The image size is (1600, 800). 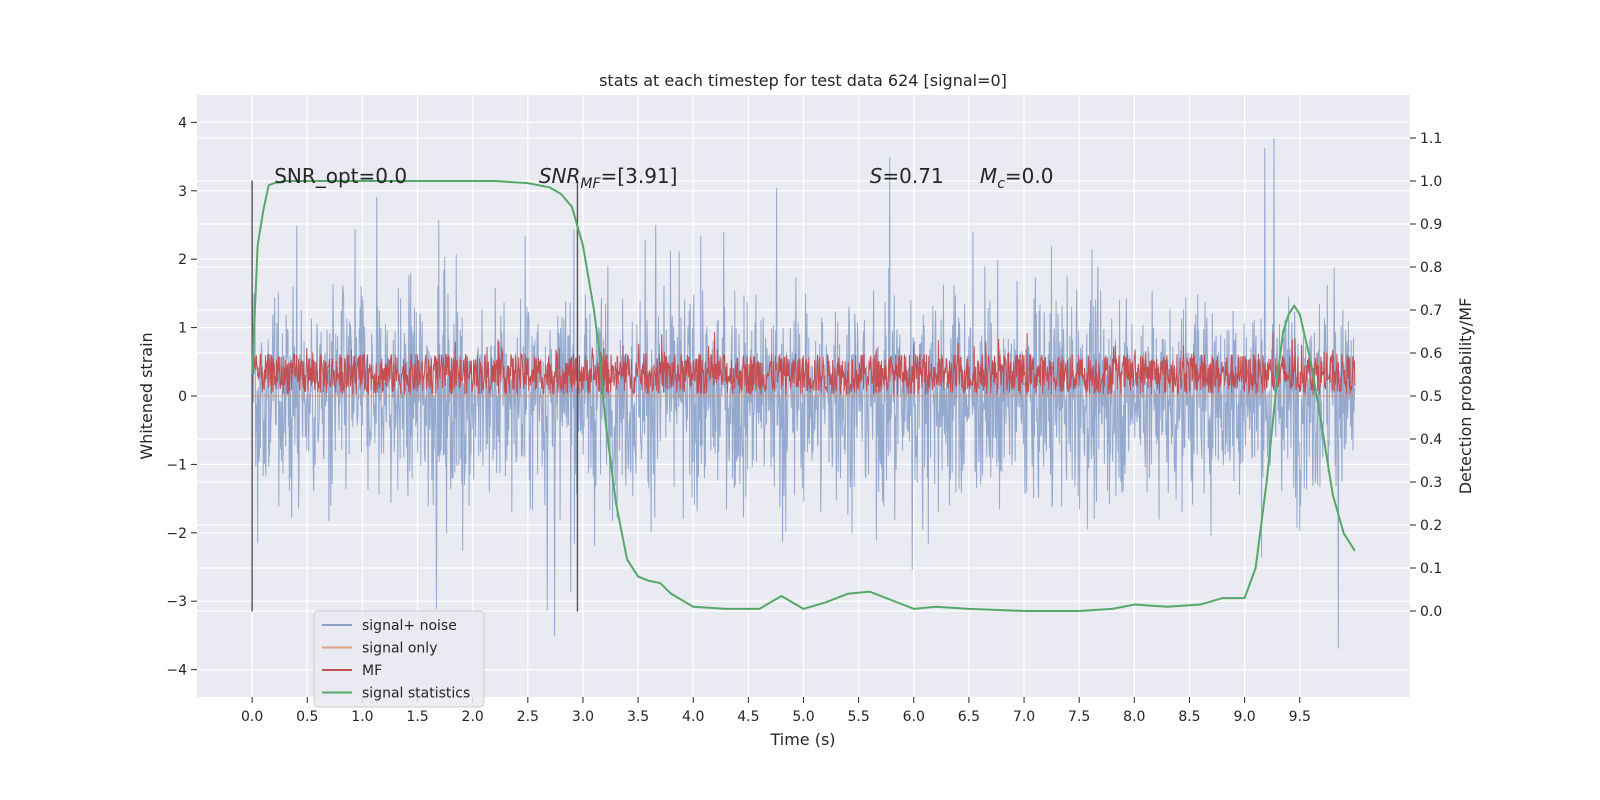 I want to click on mf-line, so click(x=803, y=363).